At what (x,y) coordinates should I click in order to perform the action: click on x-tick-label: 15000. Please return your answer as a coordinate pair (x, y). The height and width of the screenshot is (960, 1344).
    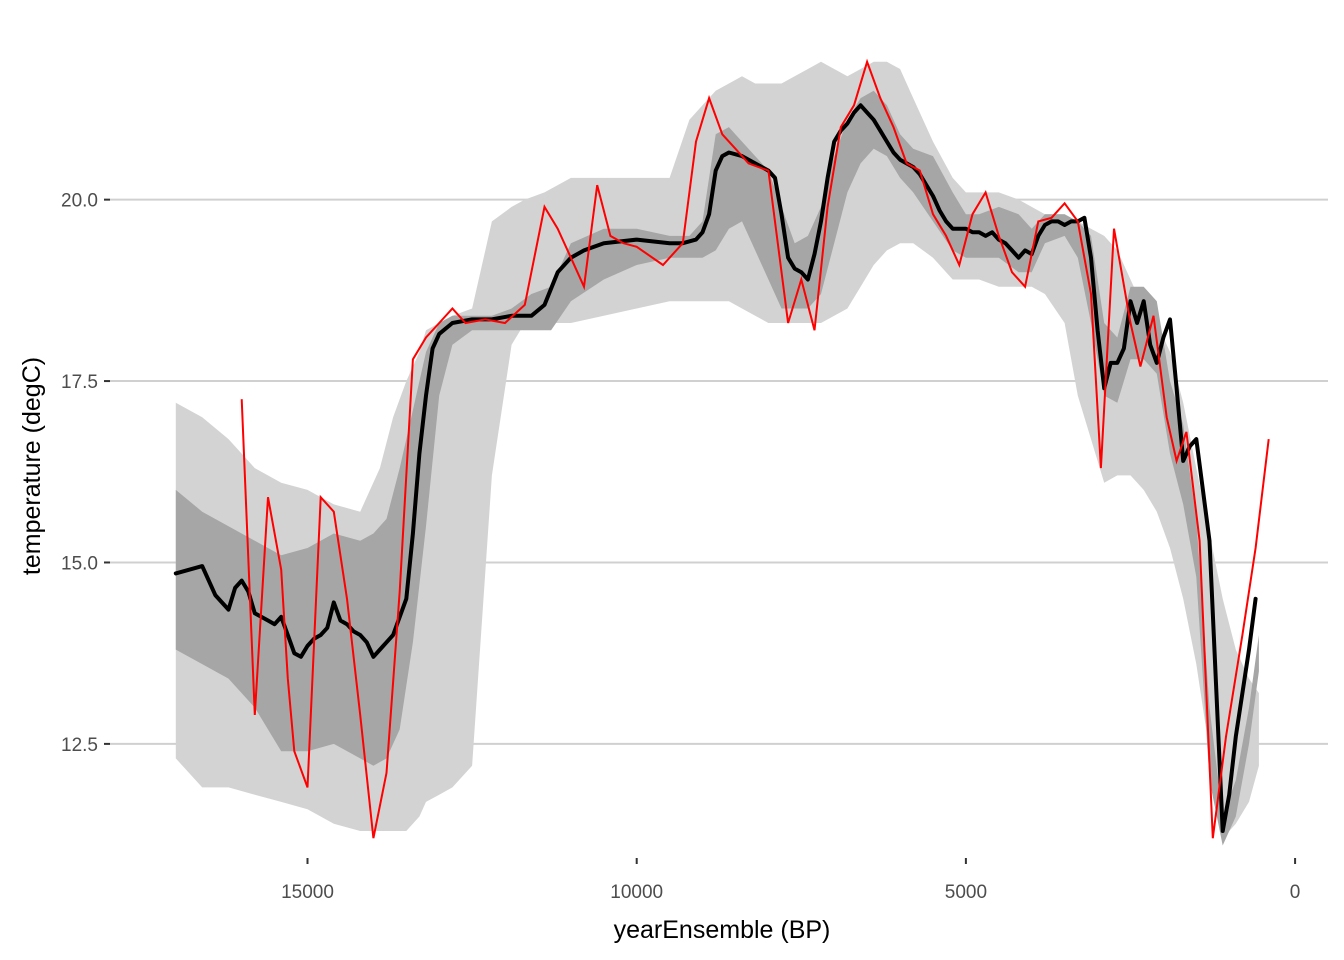
    Looking at the image, I should click on (307, 892).